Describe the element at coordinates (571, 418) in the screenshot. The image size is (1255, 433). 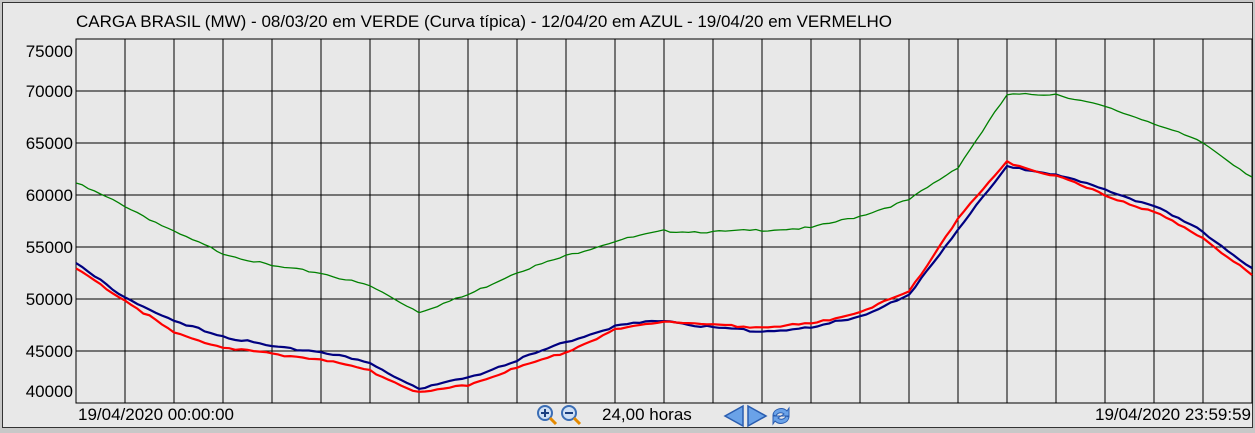
I see `zoom-out-icon` at that location.